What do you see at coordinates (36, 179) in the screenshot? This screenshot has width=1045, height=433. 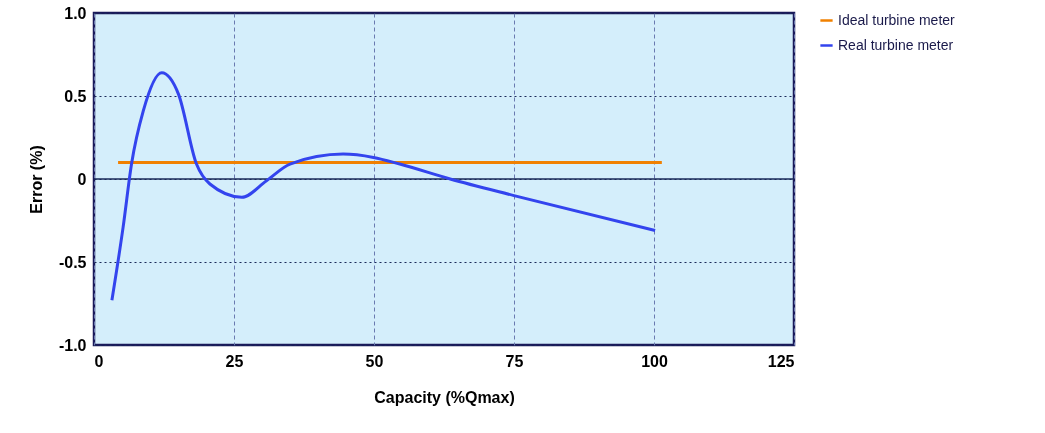 I see `y-axis-title: Error (%)` at bounding box center [36, 179].